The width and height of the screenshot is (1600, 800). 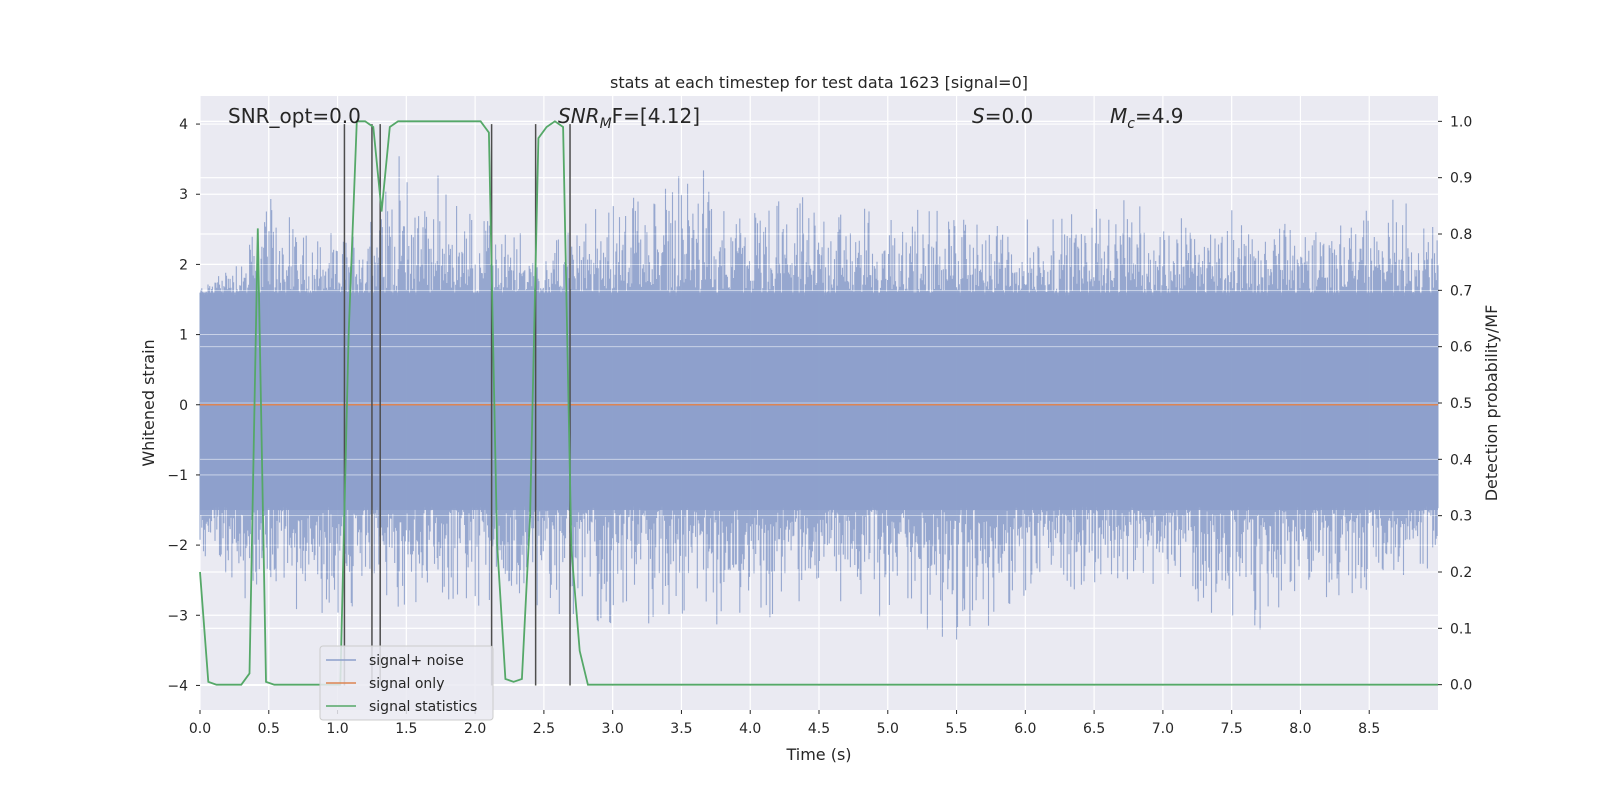 I want to click on x-tick-label: 7.5, so click(x=1232, y=729).